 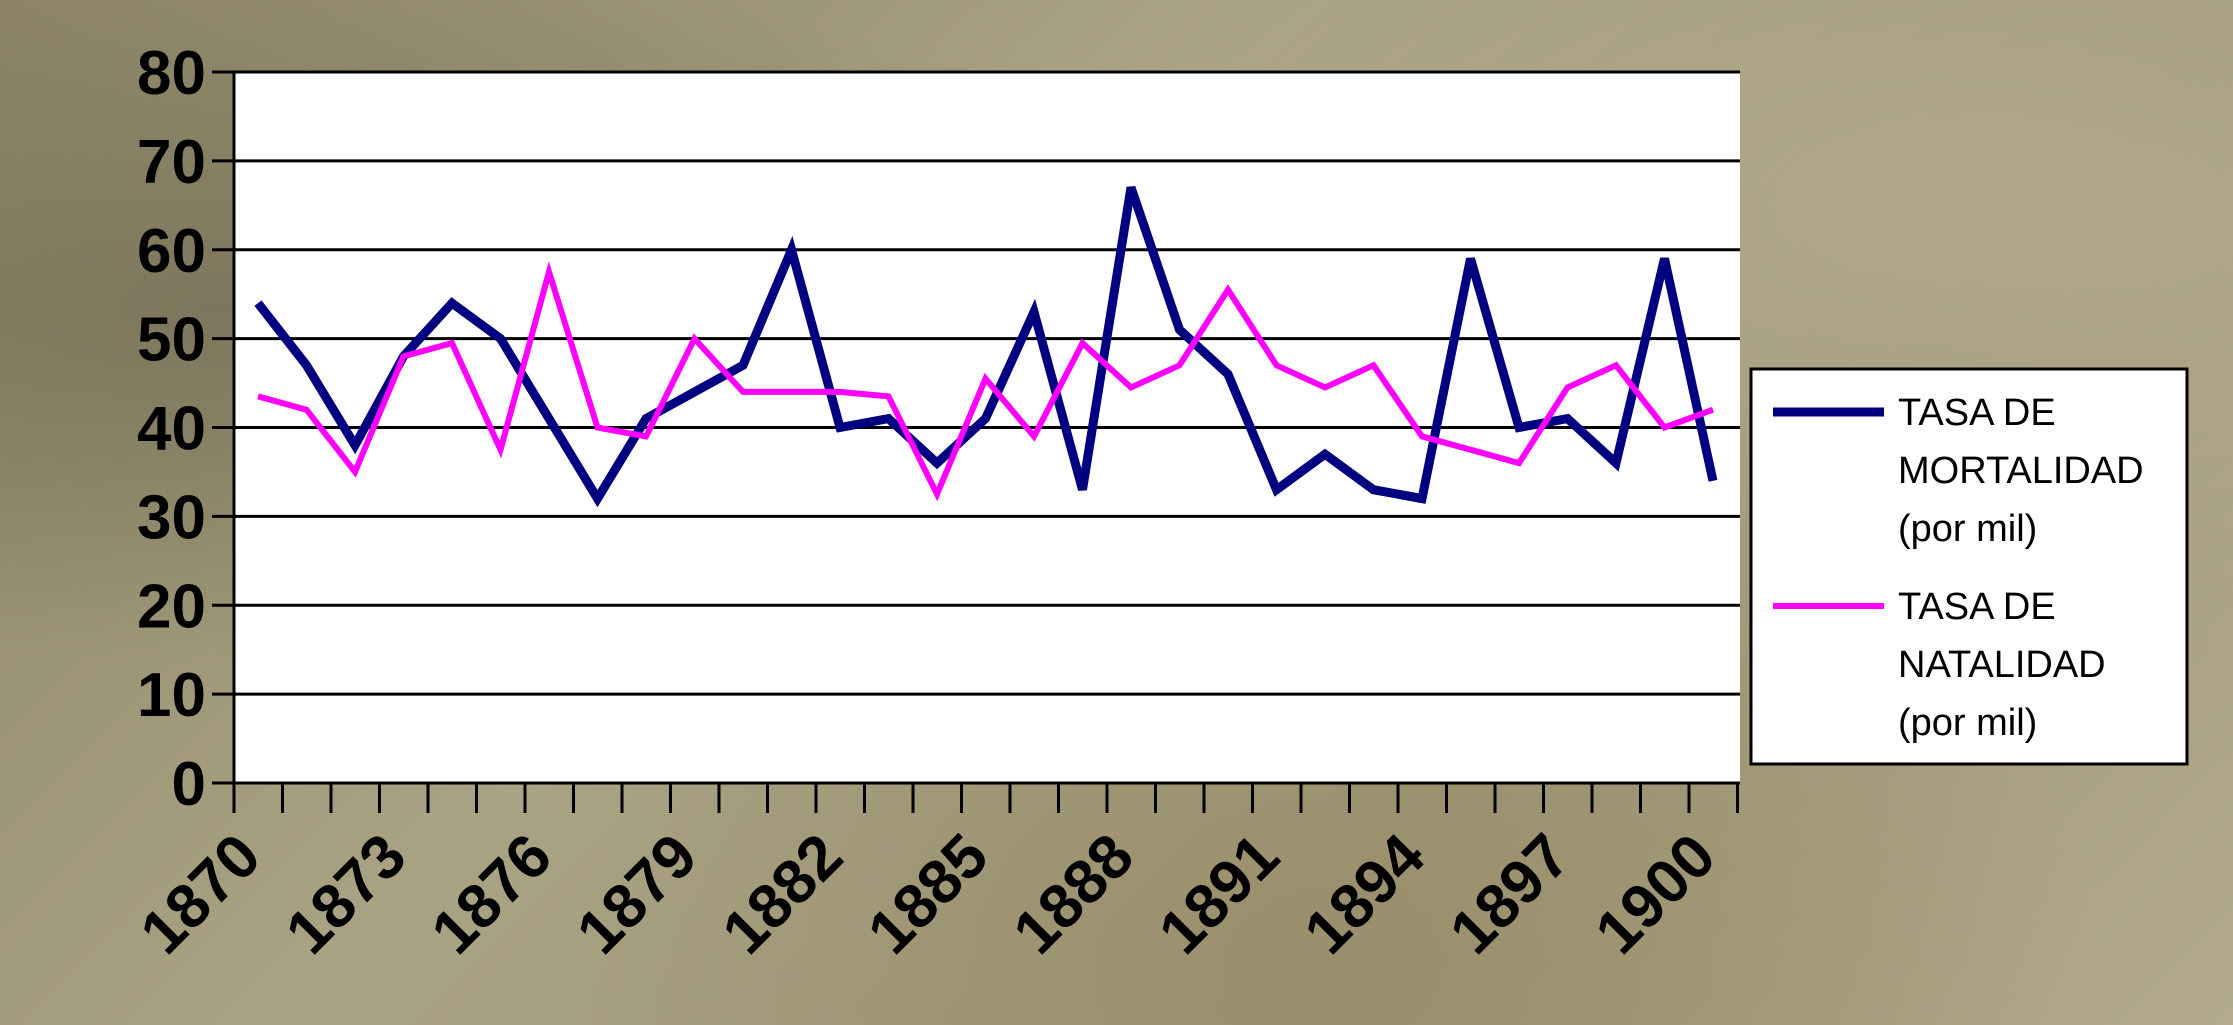 I want to click on x-tick-label: 1873, so click(x=346, y=894).